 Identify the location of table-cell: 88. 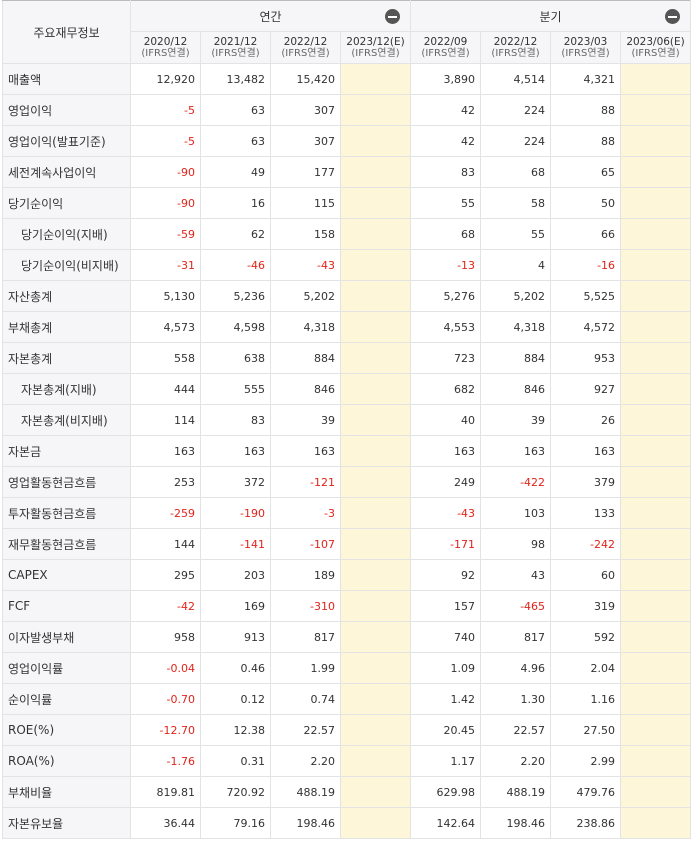
(586, 141).